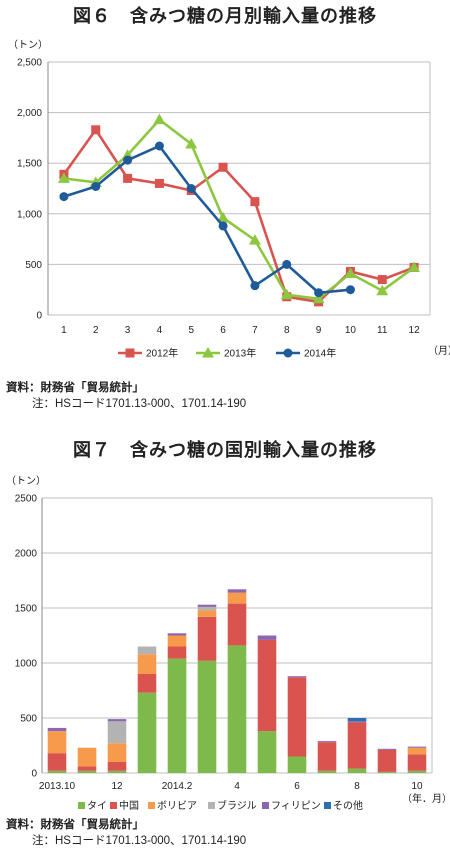  I want to click on chart1-x-tick-label: 8, so click(287, 330).